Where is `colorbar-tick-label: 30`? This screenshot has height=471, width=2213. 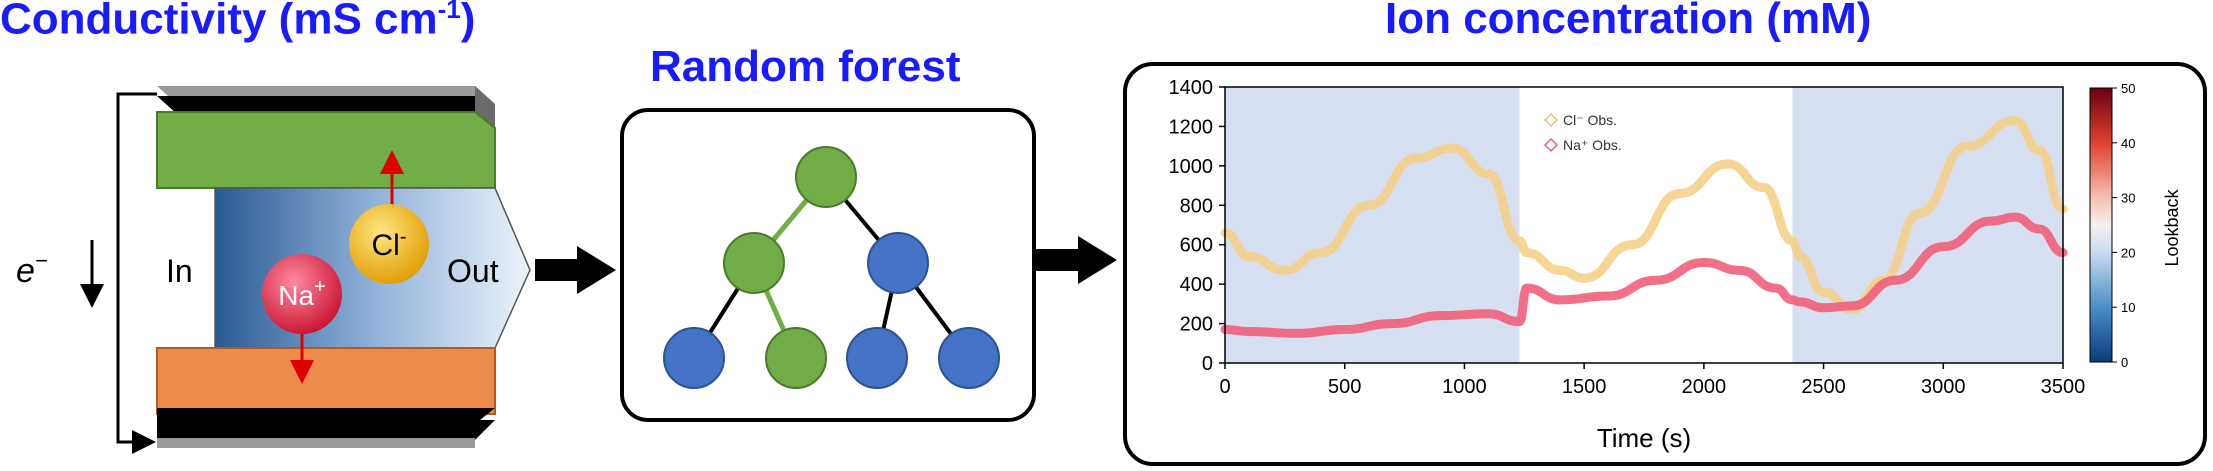 colorbar-tick-label: 30 is located at coordinates (2128, 198).